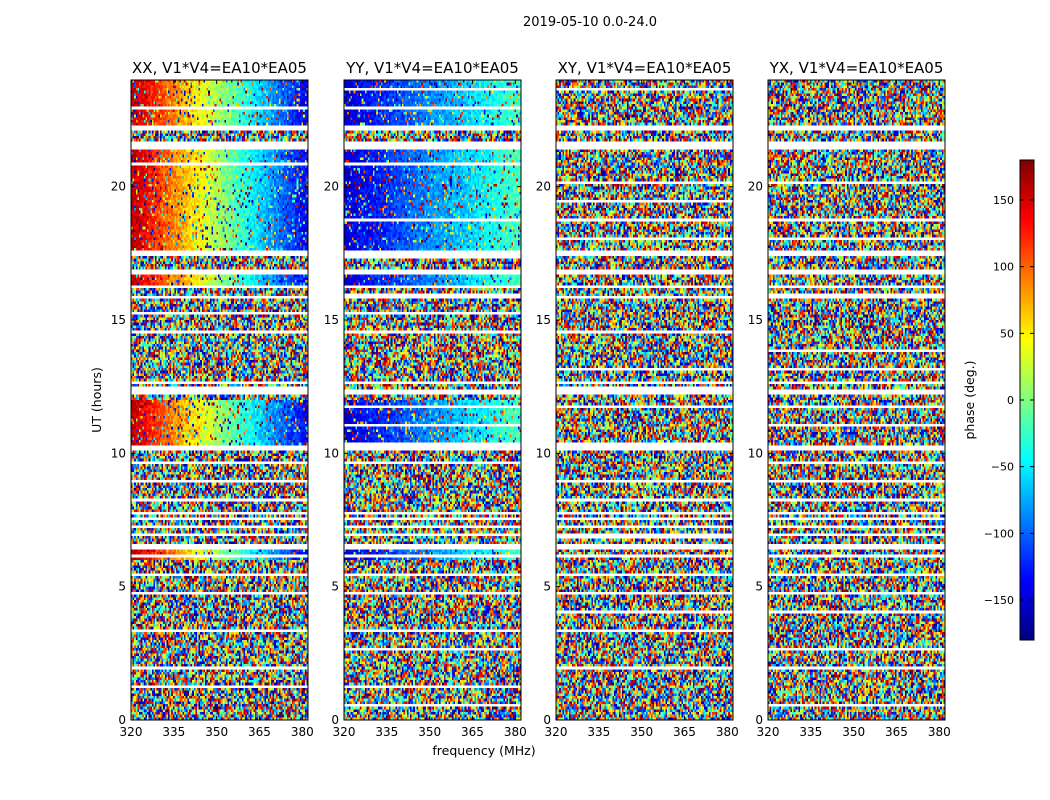 This screenshot has width=1050, height=800. I want to click on panel-title: YY, V1*V4=EA10*EA05, so click(432, 68).